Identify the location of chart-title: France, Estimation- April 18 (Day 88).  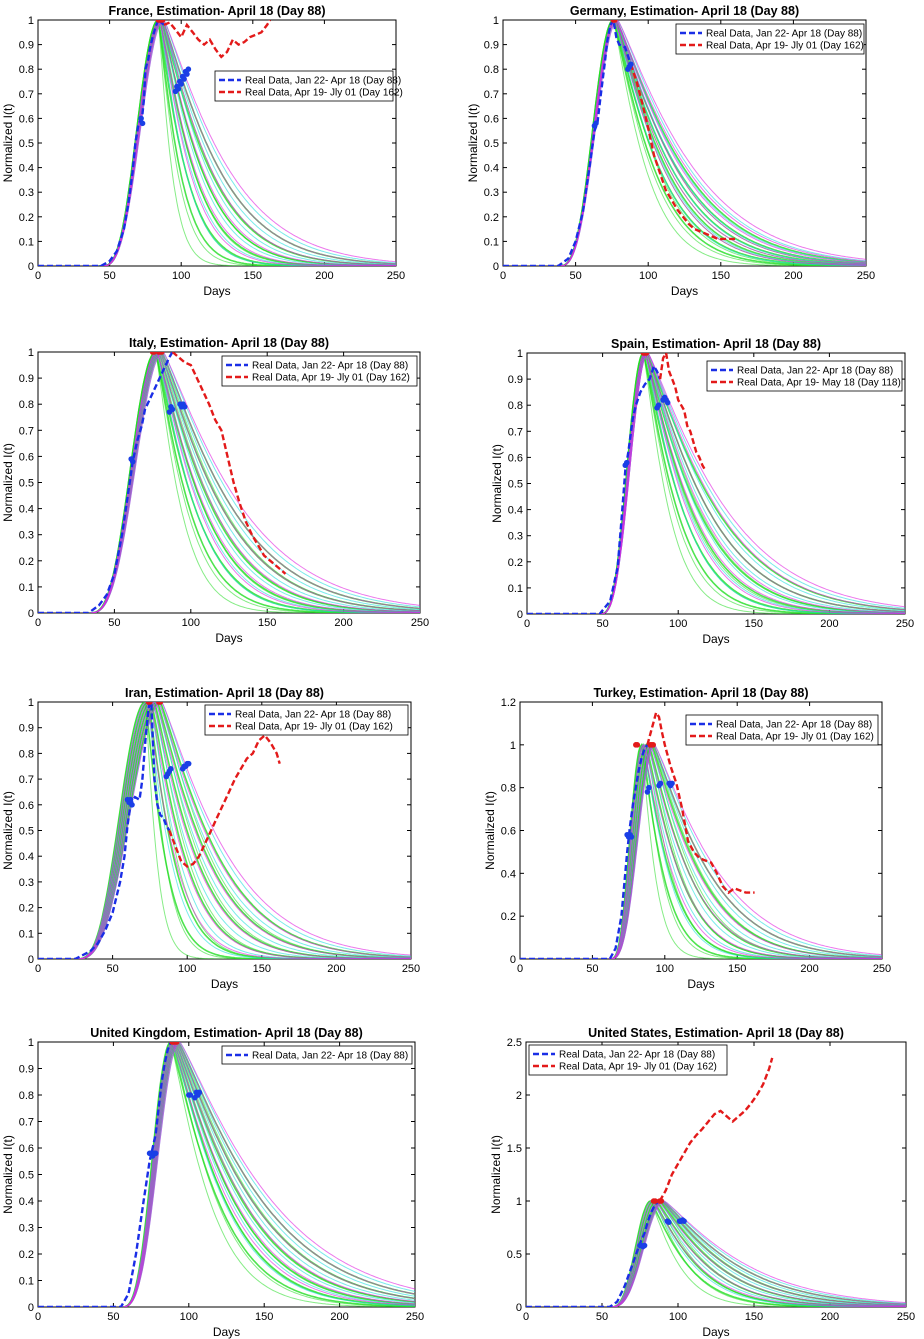
(217, 11).